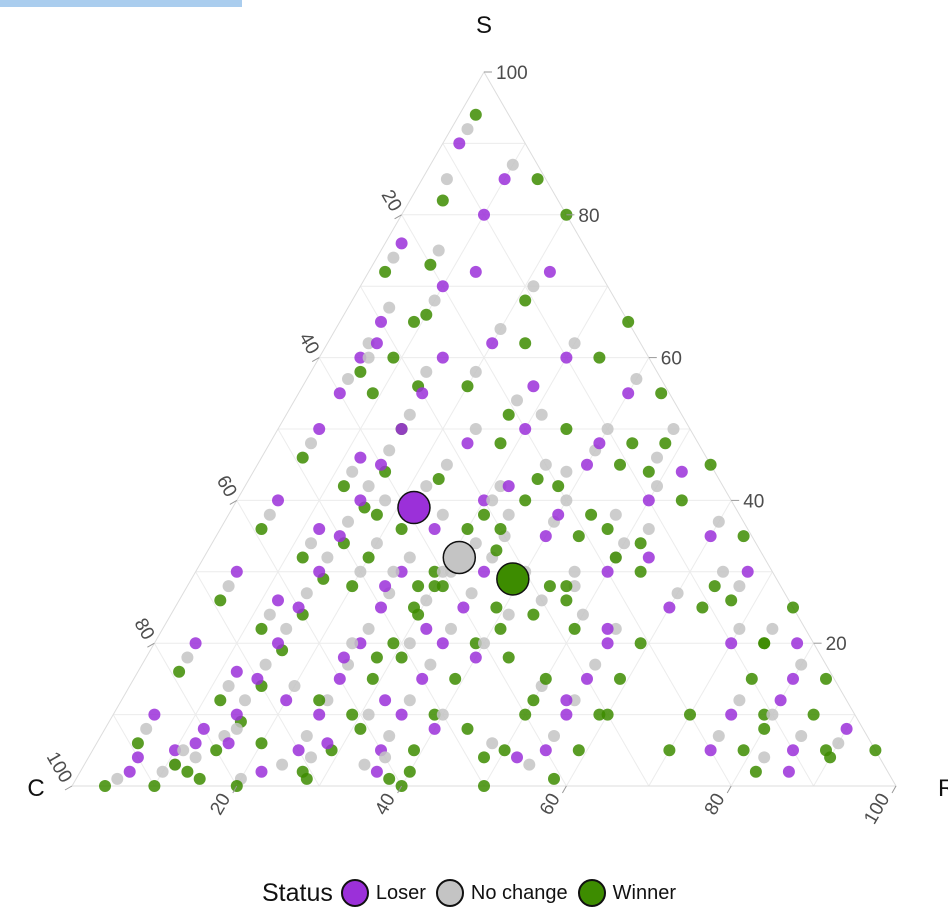 The height and width of the screenshot is (913, 948). What do you see at coordinates (226, 486) in the screenshot?
I see `tick-label-c: 60` at bounding box center [226, 486].